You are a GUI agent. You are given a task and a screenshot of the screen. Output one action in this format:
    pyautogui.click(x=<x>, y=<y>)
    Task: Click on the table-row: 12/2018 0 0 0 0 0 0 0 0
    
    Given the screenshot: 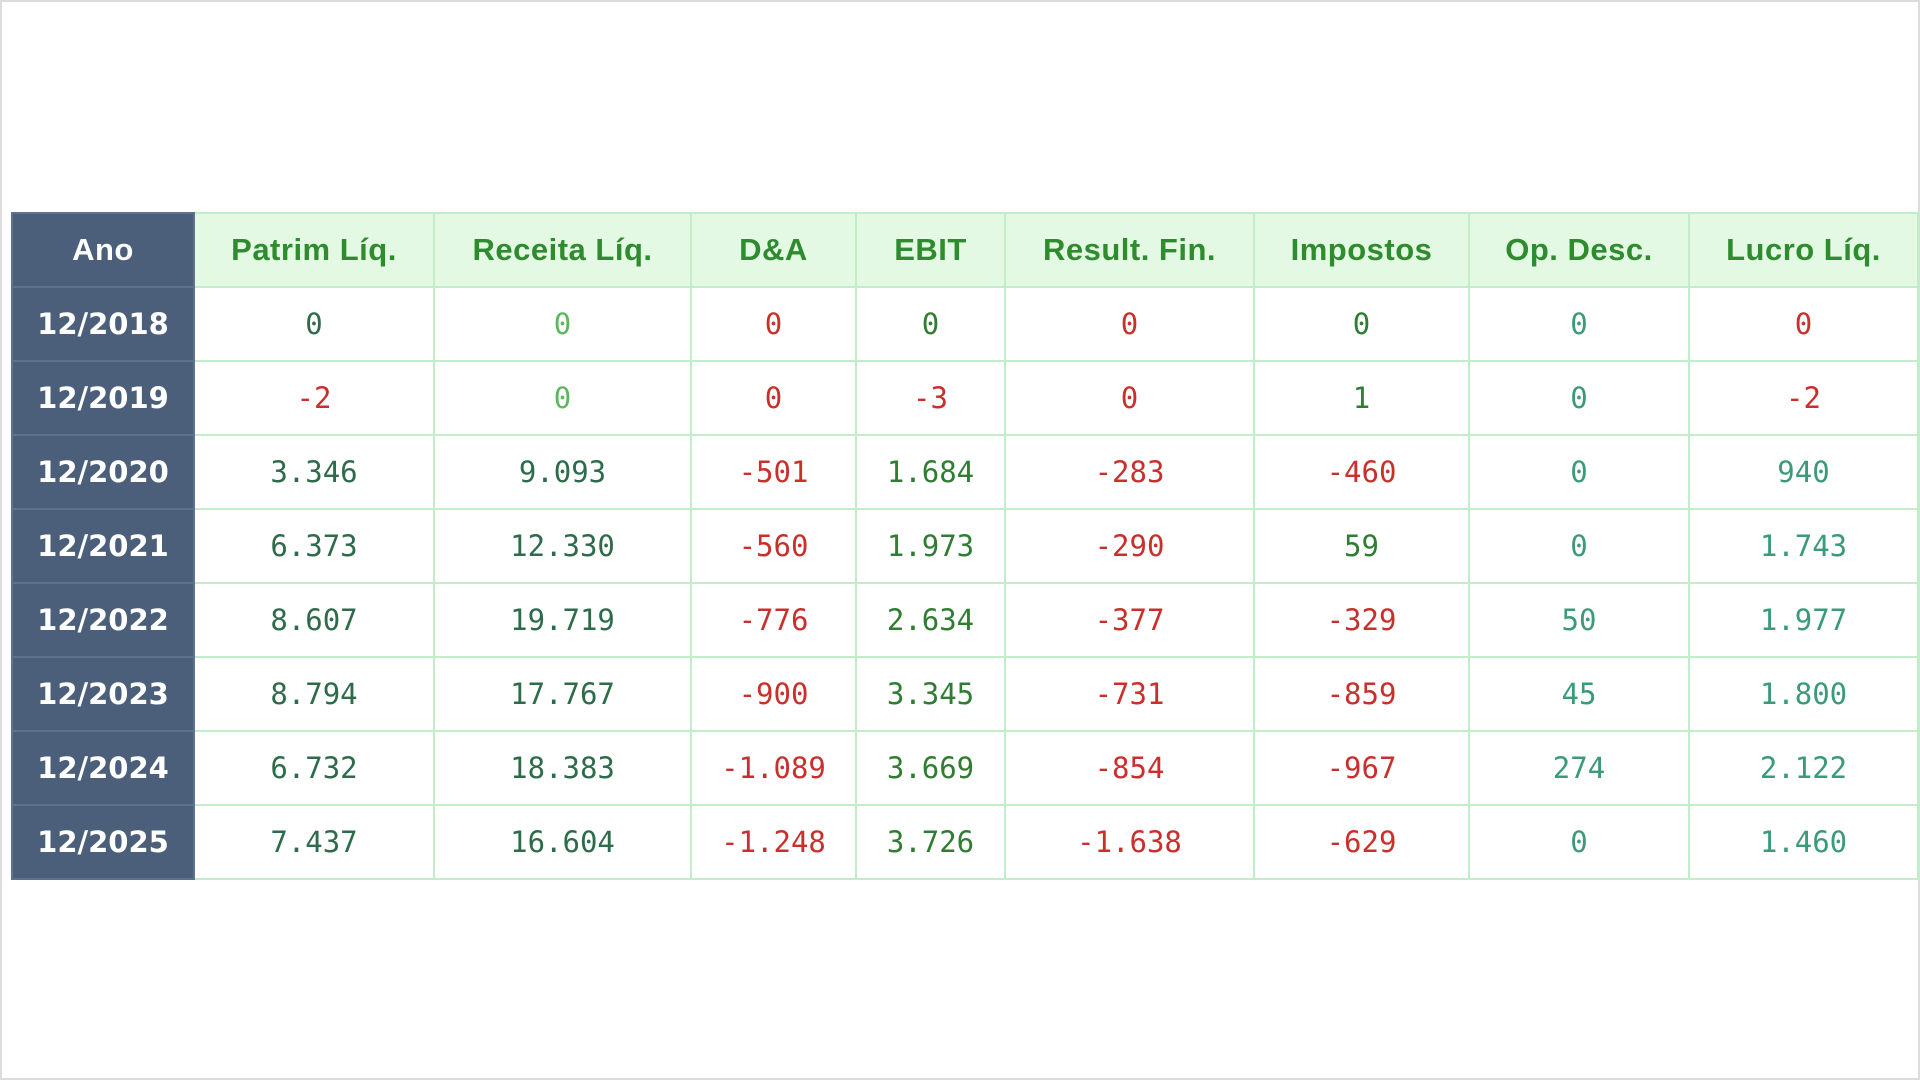 What is the action you would take?
    pyautogui.click(x=965, y=324)
    